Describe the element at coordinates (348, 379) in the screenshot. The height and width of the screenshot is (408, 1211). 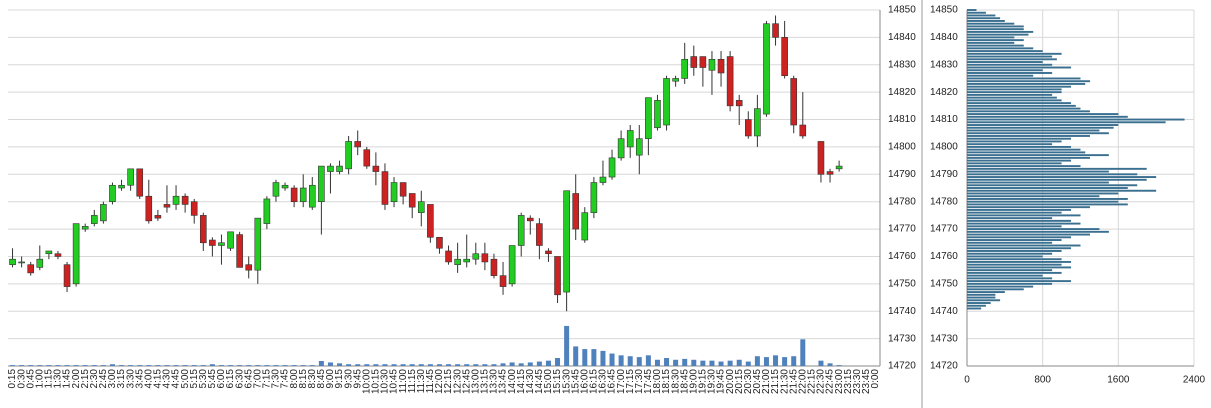
I see `x-tick-label: 9:30` at that location.